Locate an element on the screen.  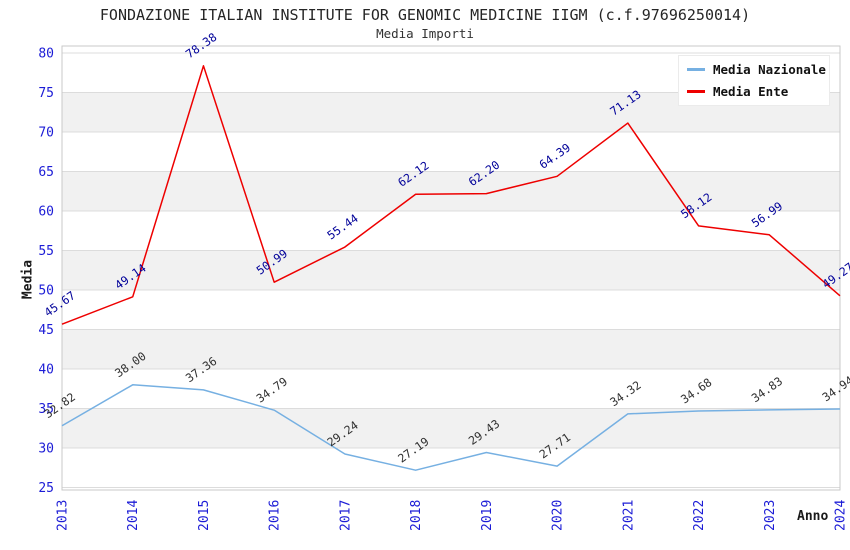
series-line-media-nazionale is located at coordinates (451, 427).